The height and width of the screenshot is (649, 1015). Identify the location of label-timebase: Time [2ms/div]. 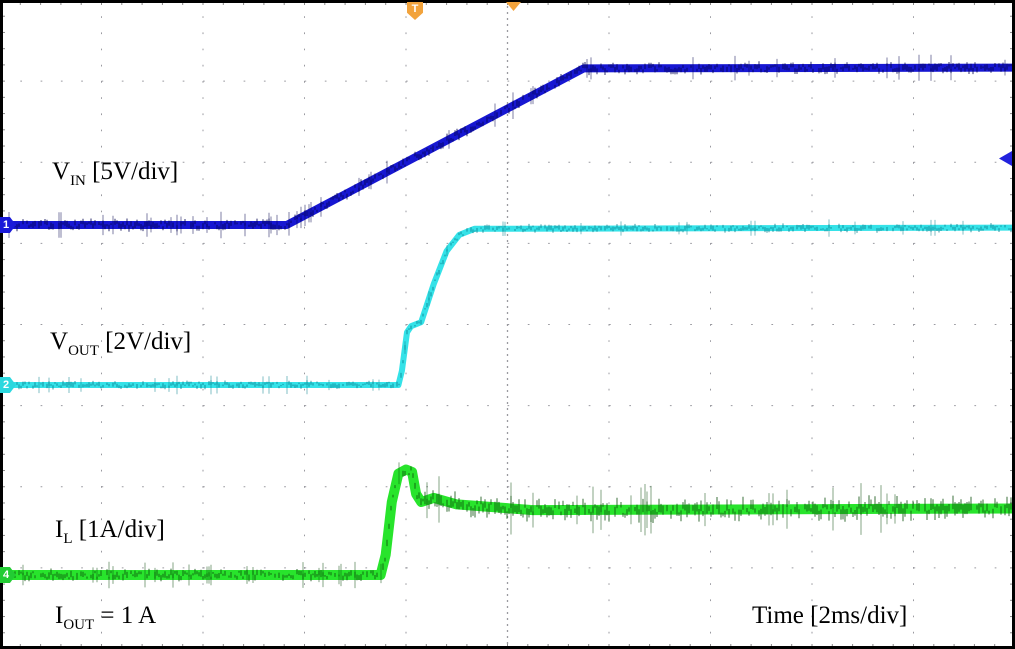
(830, 615).